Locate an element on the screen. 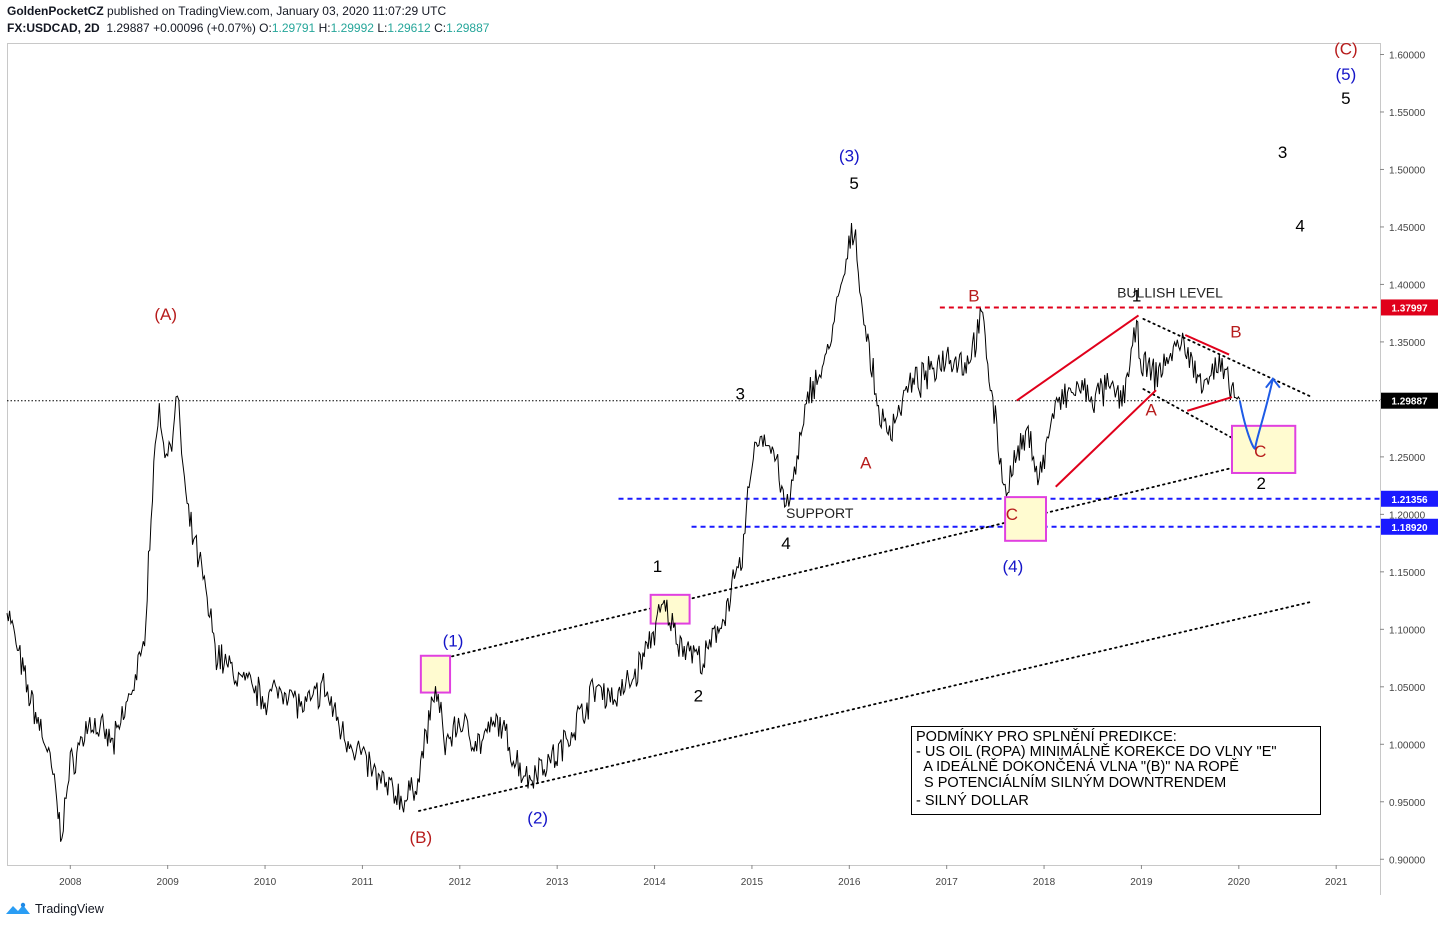  y-tick-label: 0.90000 is located at coordinates (1407, 860).